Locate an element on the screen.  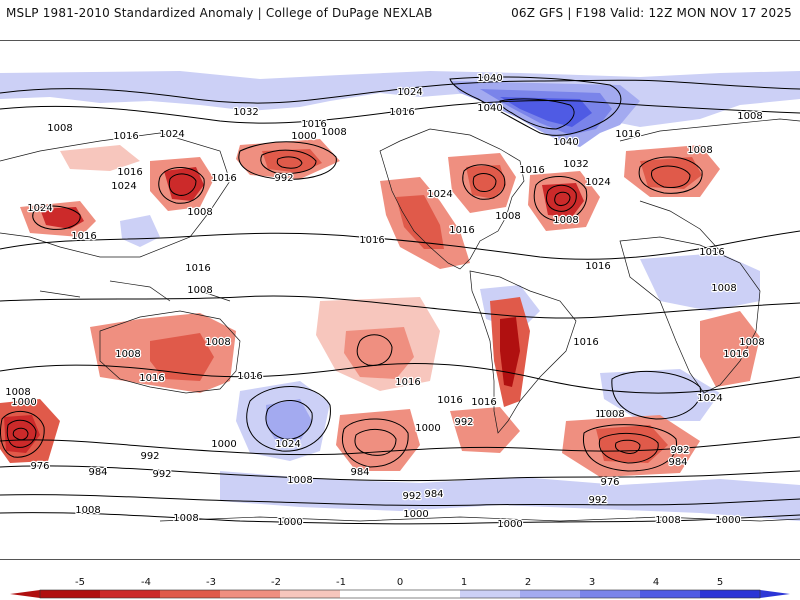
isobar-sw-indian-low-core is located at coordinates (20, 434).